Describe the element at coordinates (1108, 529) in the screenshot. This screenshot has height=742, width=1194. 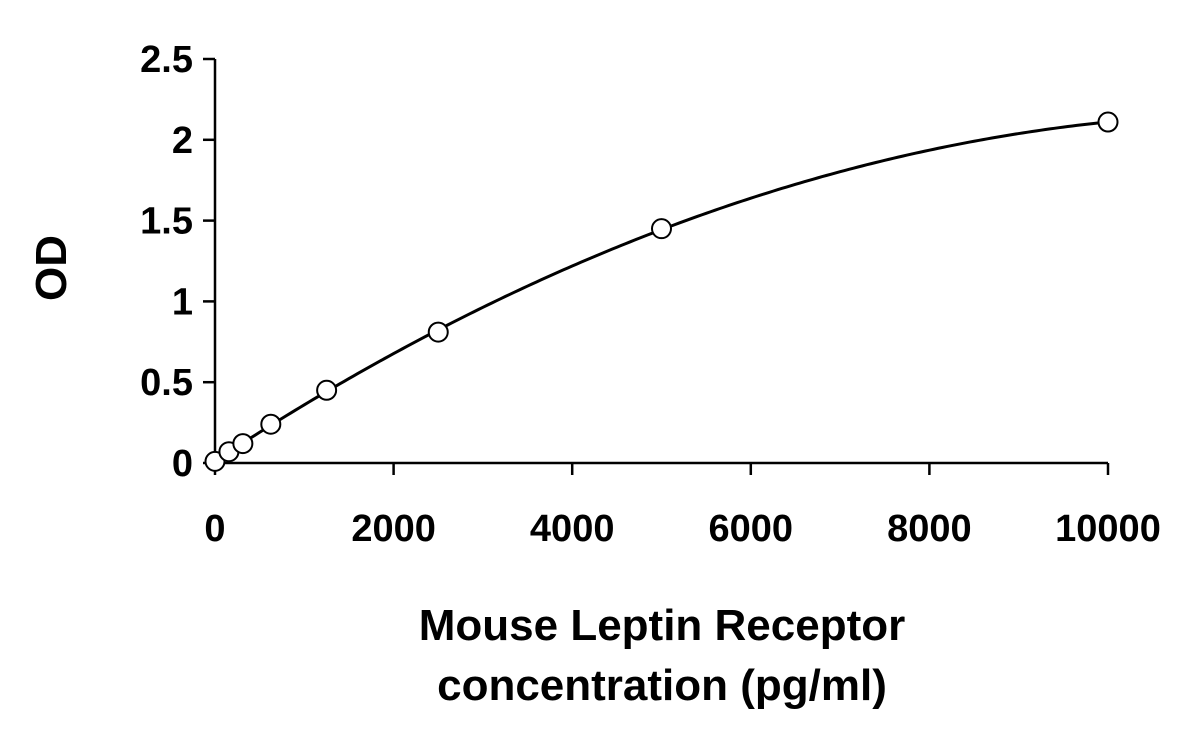
I see `x-tick-label: 10000` at that location.